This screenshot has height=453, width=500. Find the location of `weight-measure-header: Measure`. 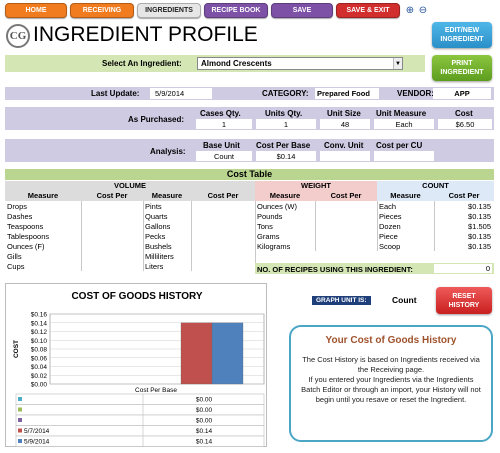

weight-measure-header: Measure is located at coordinates (285, 196).